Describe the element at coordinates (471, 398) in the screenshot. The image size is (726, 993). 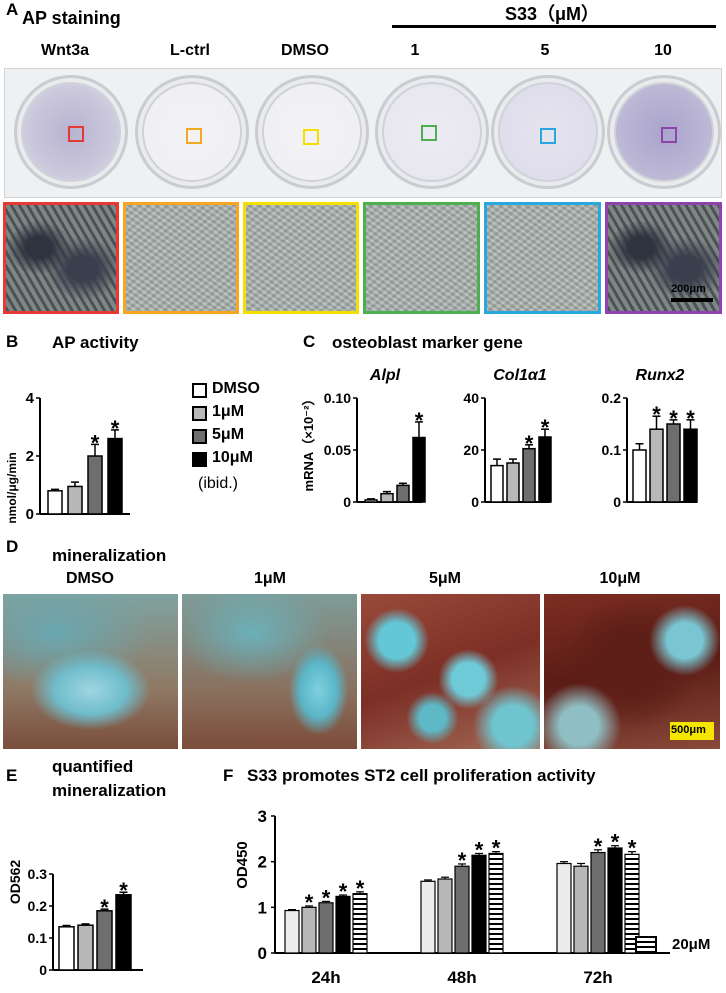
I see `c-col1a1-ytick-label: 40` at that location.